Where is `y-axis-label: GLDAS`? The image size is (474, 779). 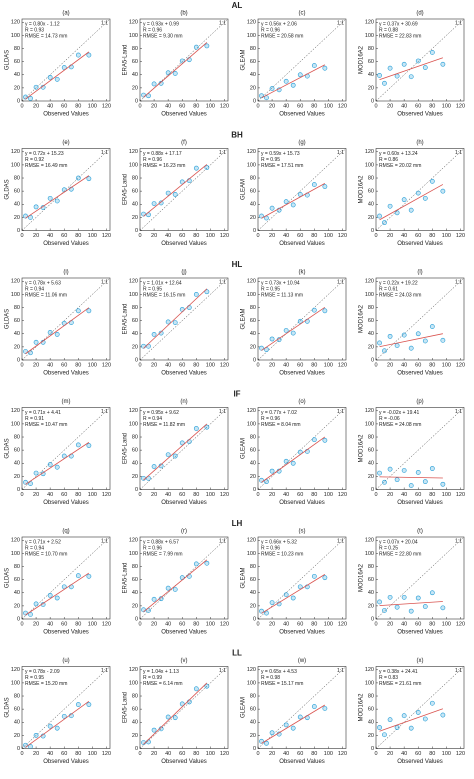 y-axis-label: GLDAS is located at coordinates (8, 448).